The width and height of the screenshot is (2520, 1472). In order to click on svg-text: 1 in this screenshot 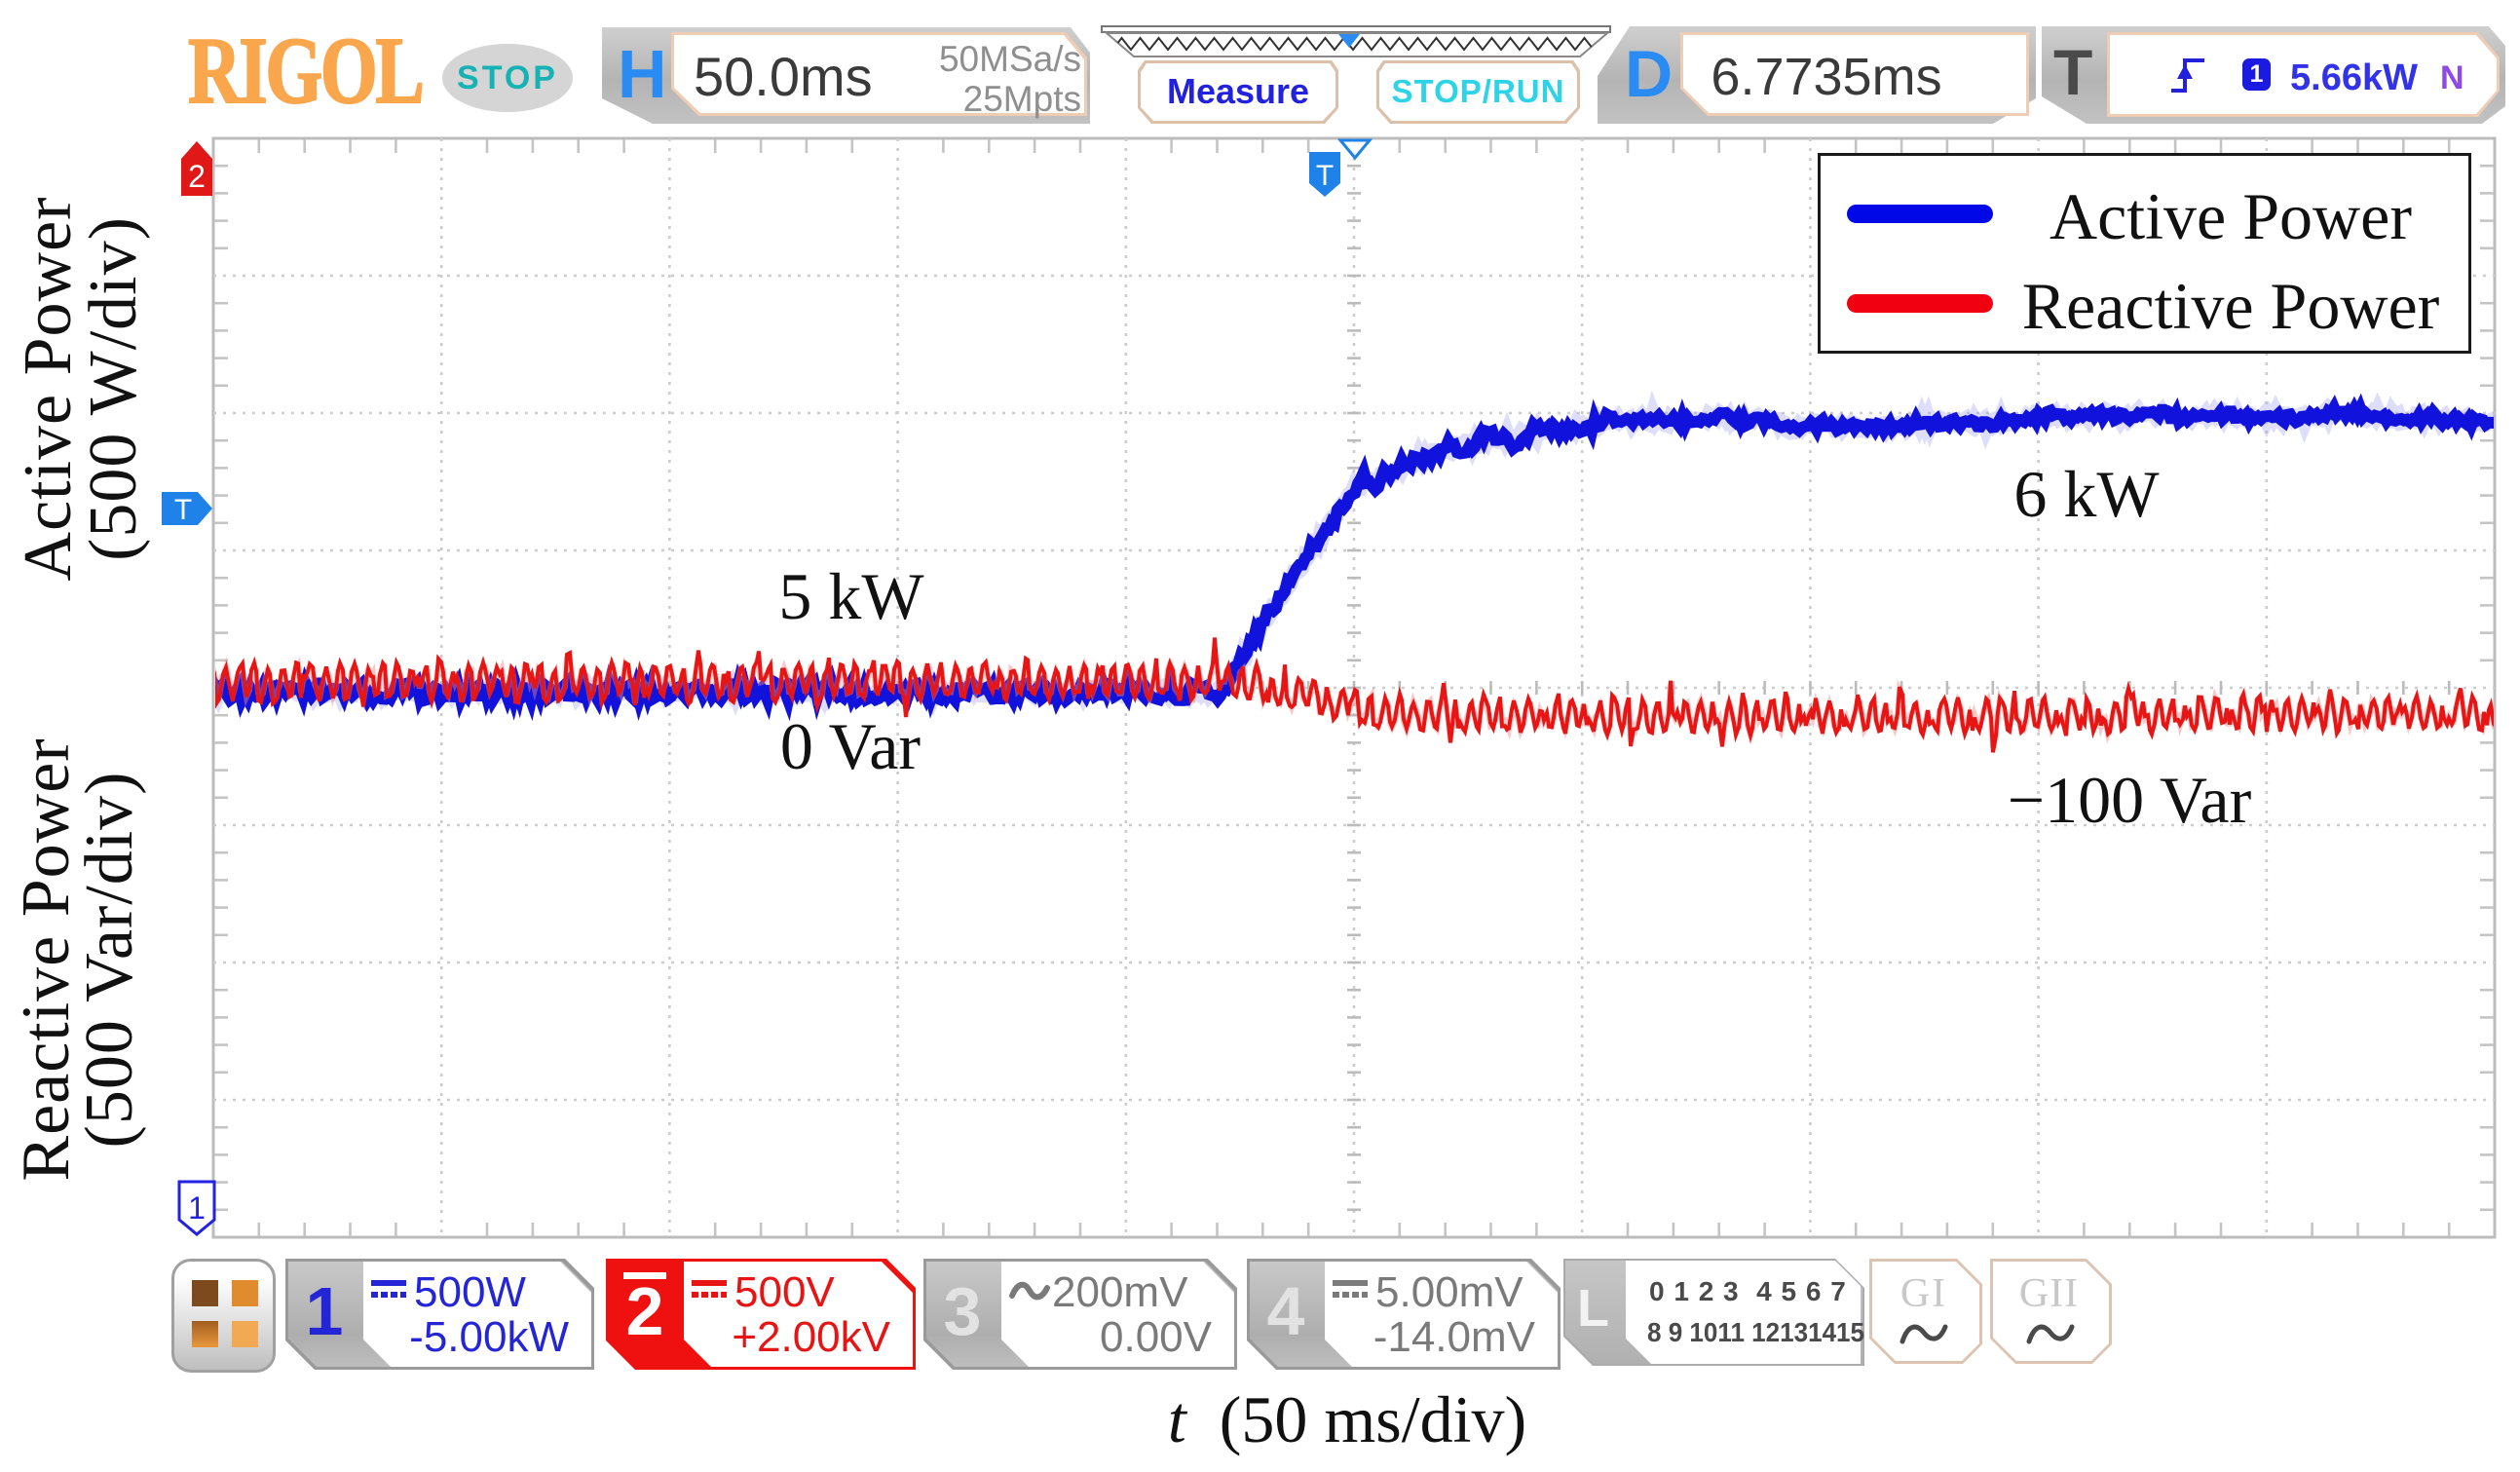, I will do `click(197, 1208)`.